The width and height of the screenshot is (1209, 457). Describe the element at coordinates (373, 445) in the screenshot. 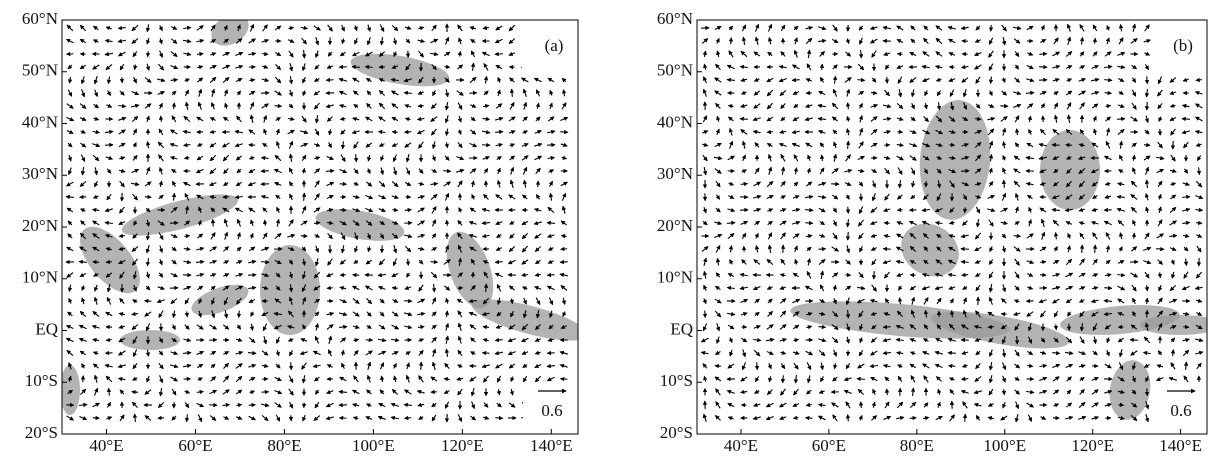

I see `lon-label: 100°E` at that location.